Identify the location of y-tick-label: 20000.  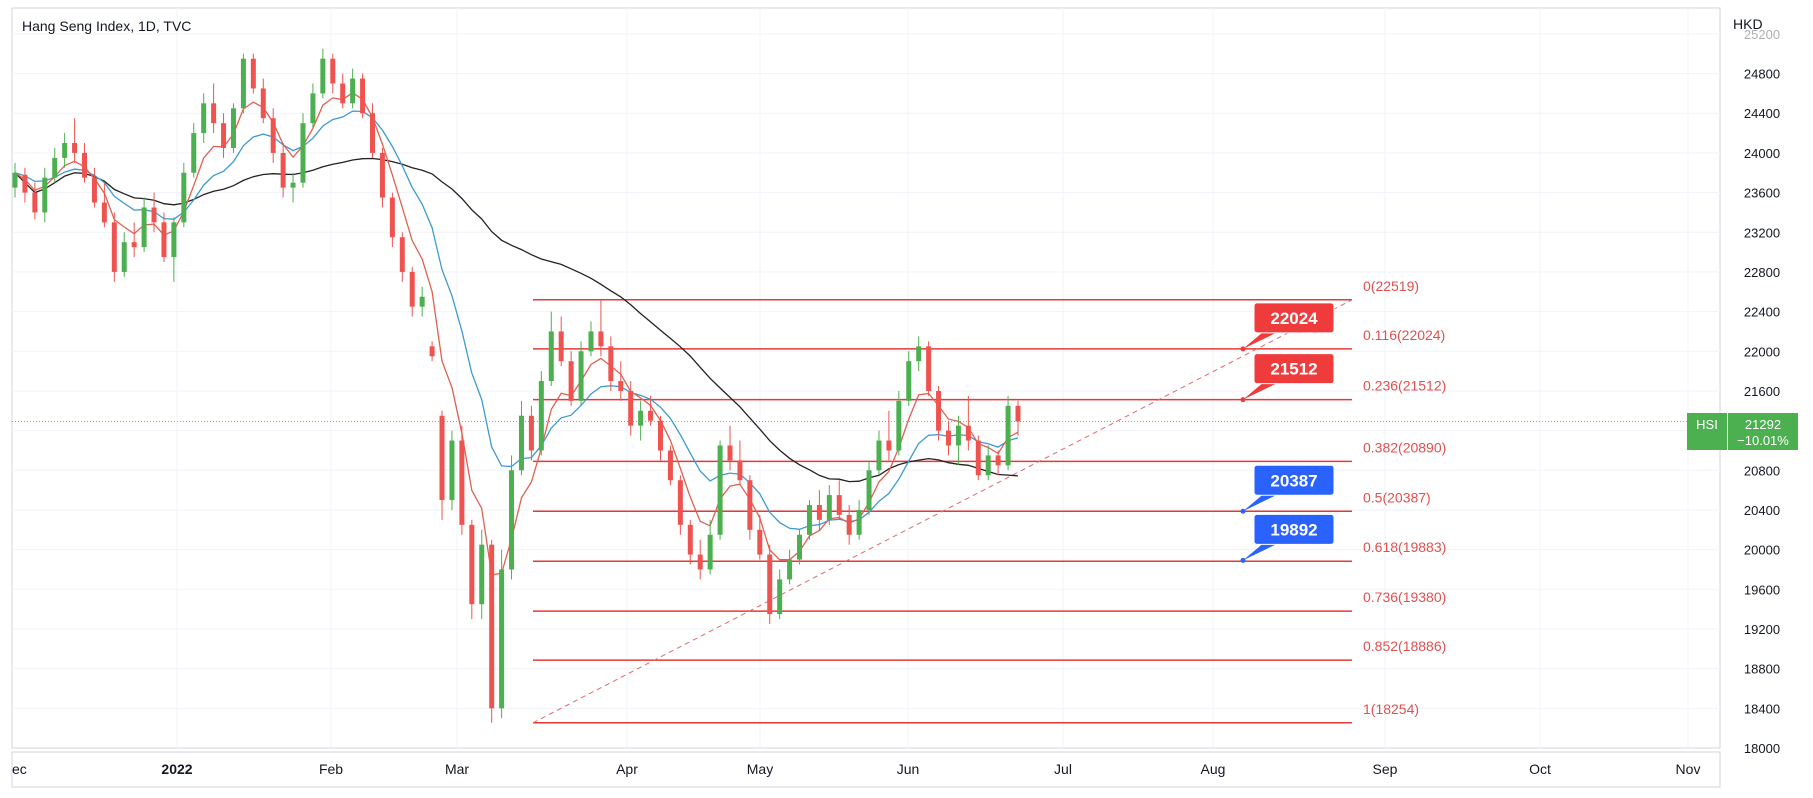
(1762, 550).